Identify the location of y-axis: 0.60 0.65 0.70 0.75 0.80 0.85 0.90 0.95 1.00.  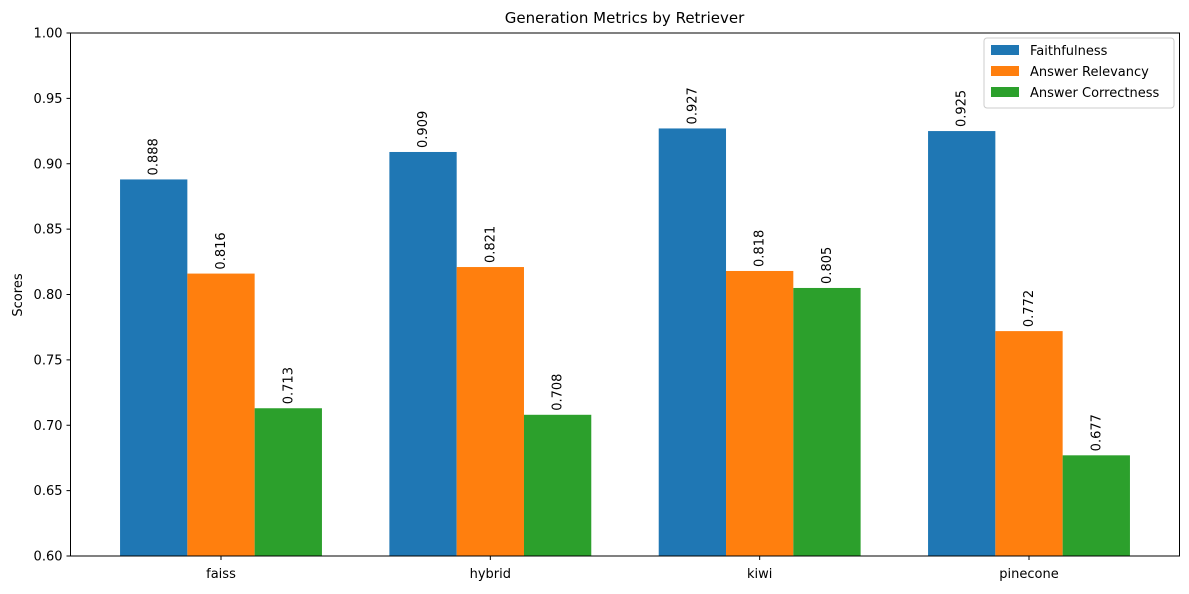
(52, 296).